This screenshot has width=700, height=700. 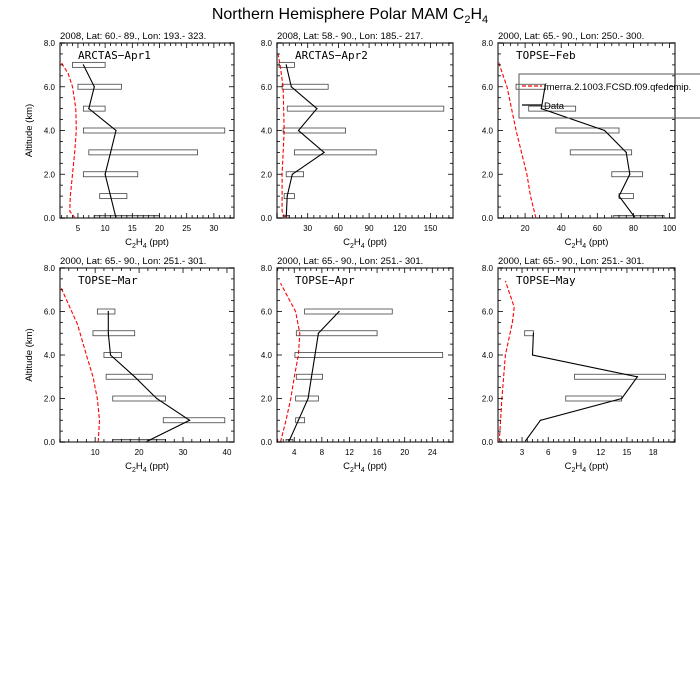 What do you see at coordinates (377, 452) in the screenshot?
I see `x-tick-label: 16` at bounding box center [377, 452].